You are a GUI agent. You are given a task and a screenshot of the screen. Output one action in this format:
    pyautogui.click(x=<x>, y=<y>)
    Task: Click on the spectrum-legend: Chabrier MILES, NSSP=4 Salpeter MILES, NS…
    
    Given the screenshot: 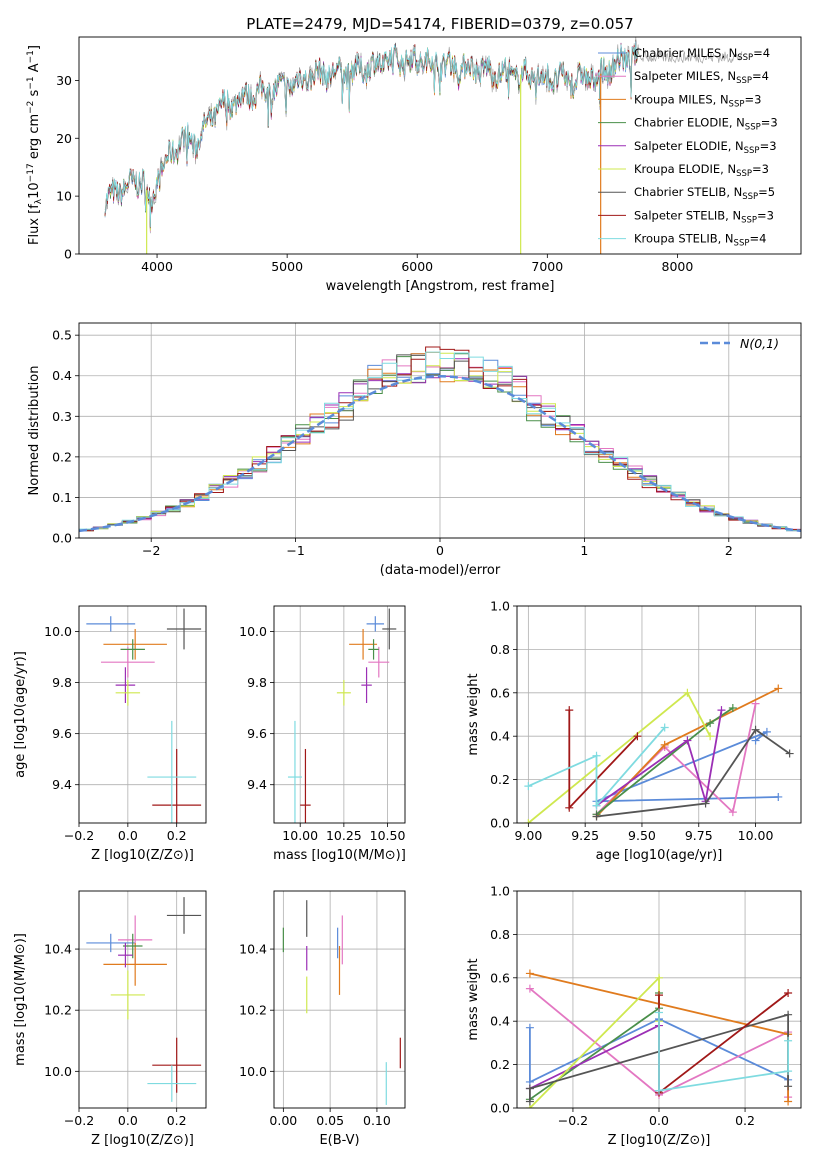 What is the action you would take?
    pyautogui.click(x=688, y=147)
    